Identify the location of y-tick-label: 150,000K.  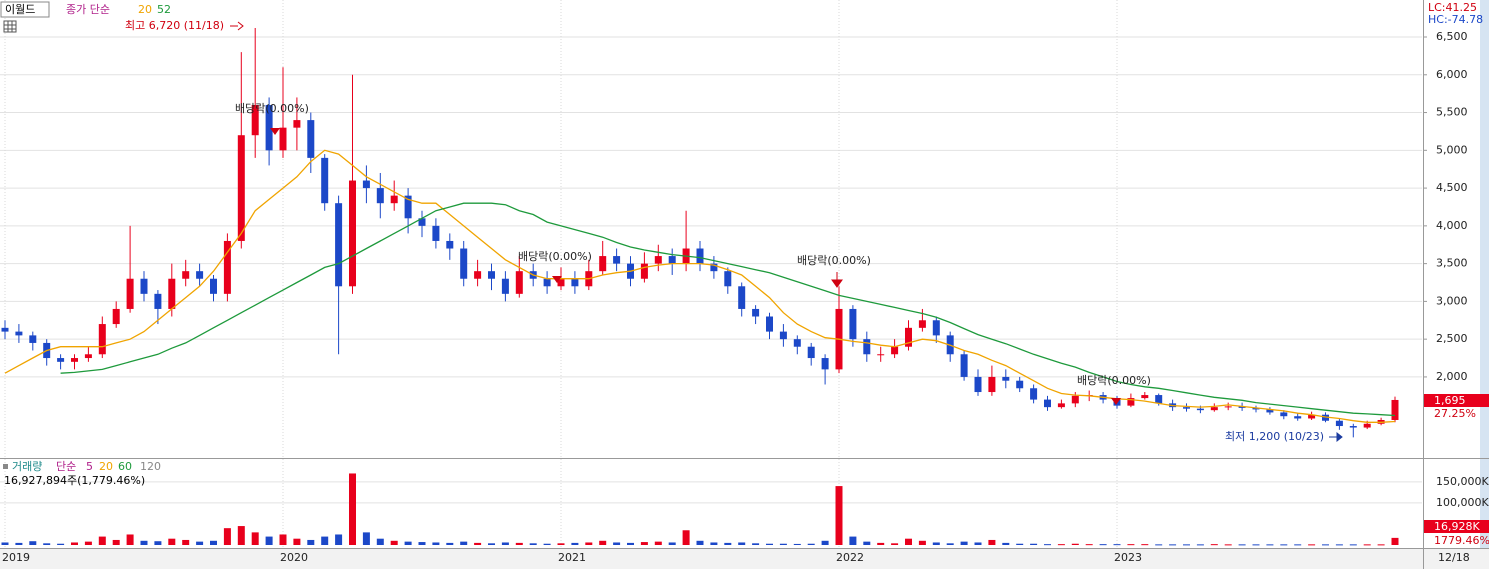
(1462, 481).